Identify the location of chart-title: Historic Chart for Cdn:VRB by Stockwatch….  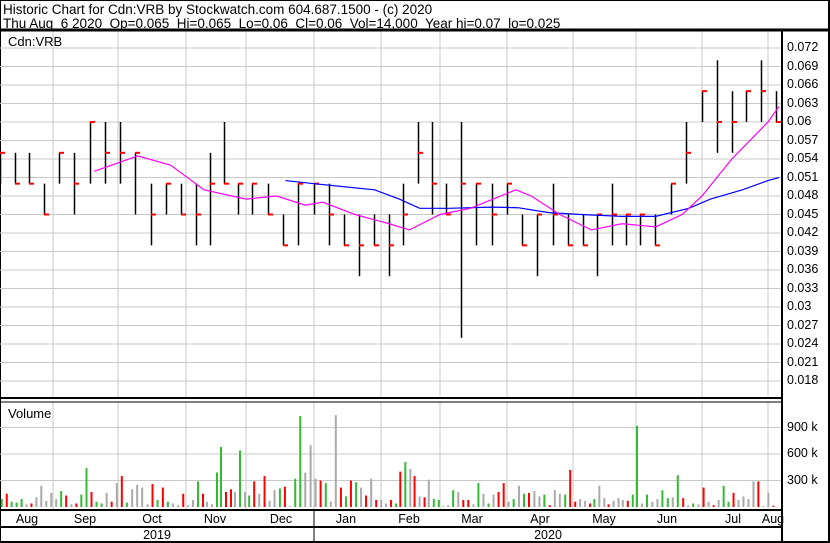
(218, 9).